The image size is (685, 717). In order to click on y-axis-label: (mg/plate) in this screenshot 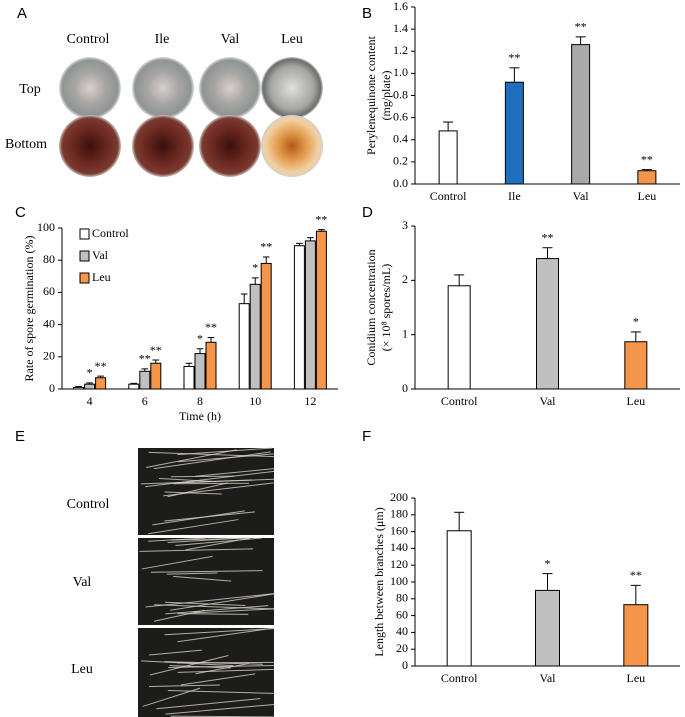, I will do `click(386, 96)`.